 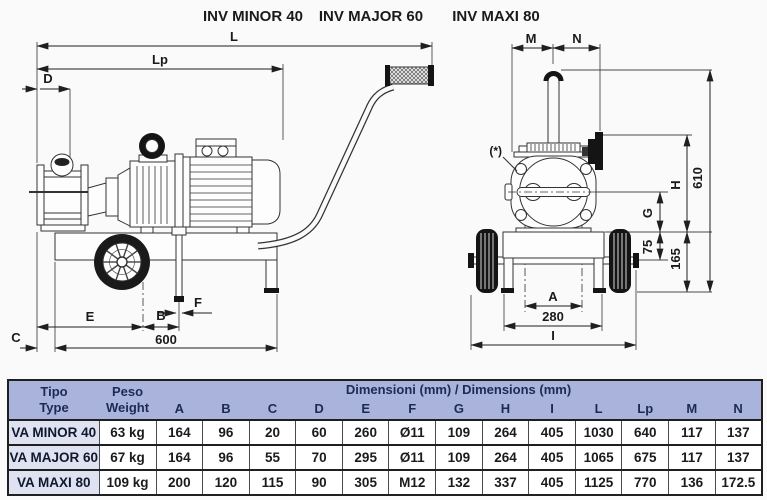 I want to click on dim-label-L: L, so click(x=234, y=36).